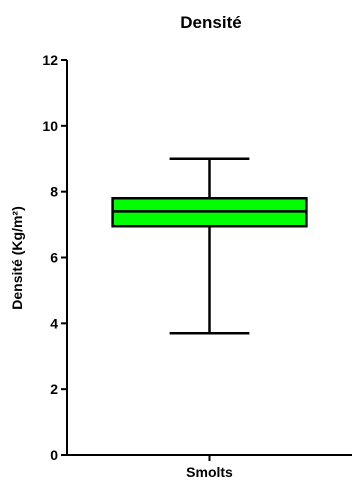 The height and width of the screenshot is (489, 358). What do you see at coordinates (17, 257) in the screenshot?
I see `y-axis-label: Densité (Kg/m²)` at bounding box center [17, 257].